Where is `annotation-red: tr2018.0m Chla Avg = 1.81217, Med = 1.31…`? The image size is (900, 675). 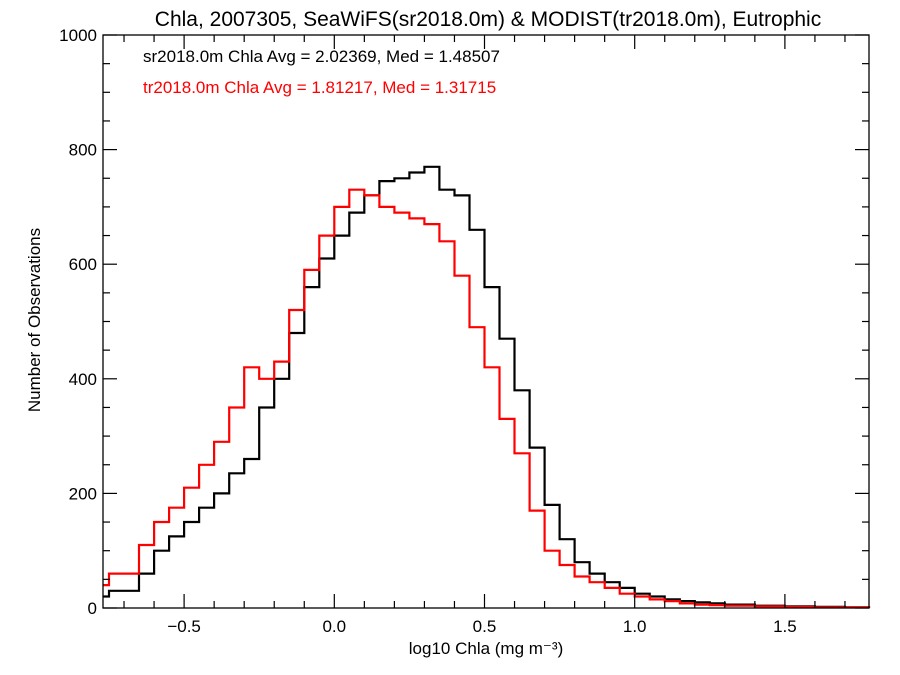 annotation-red: tr2018.0m Chla Avg = 1.81217, Med = 1.31… is located at coordinates (319, 87).